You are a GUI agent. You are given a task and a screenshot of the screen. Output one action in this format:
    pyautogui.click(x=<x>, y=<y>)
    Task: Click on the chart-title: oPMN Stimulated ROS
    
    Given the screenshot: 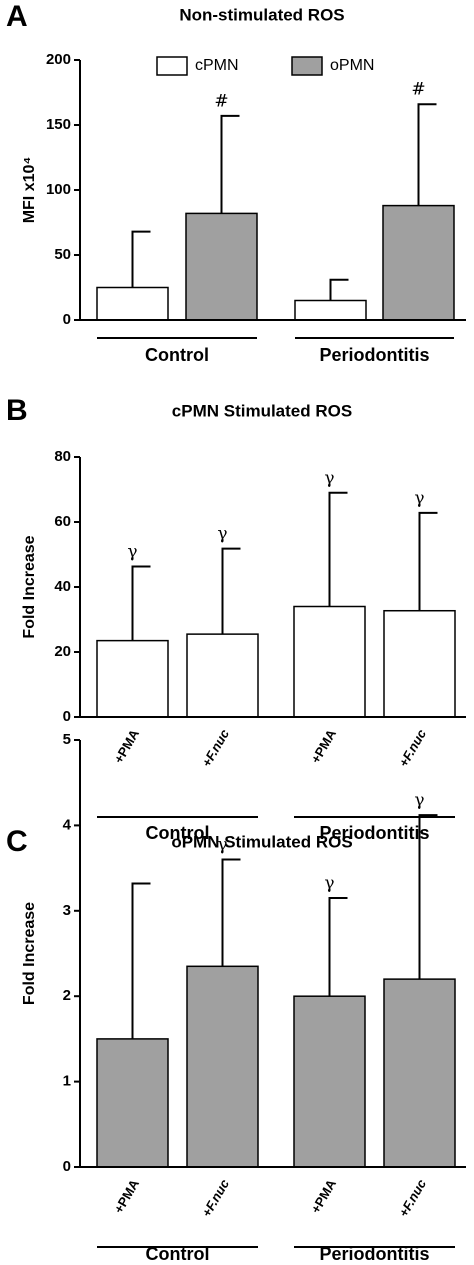 What is the action you would take?
    pyautogui.click(x=261, y=841)
    